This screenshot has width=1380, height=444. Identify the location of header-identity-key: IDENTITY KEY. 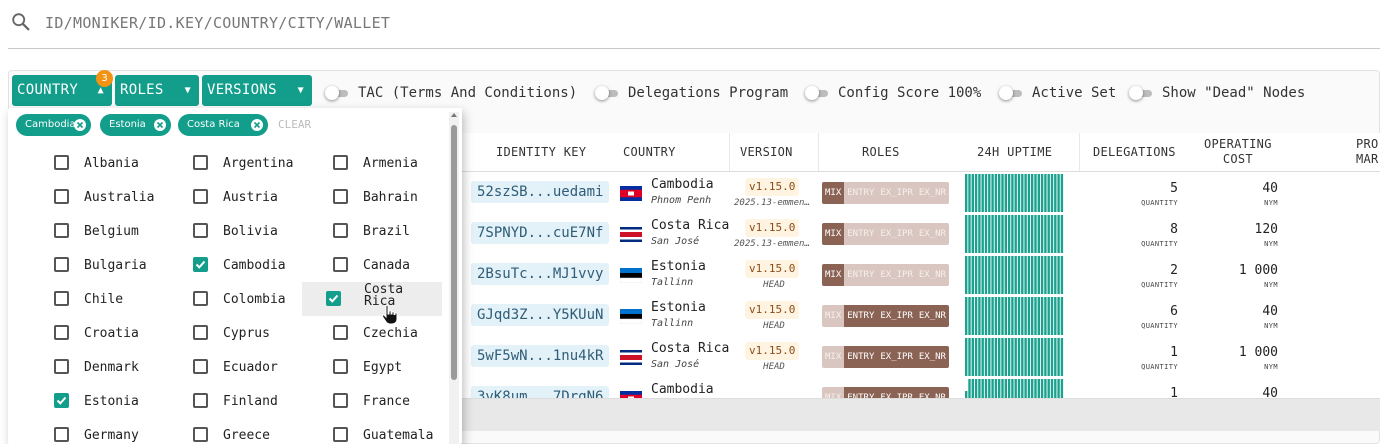
(541, 151).